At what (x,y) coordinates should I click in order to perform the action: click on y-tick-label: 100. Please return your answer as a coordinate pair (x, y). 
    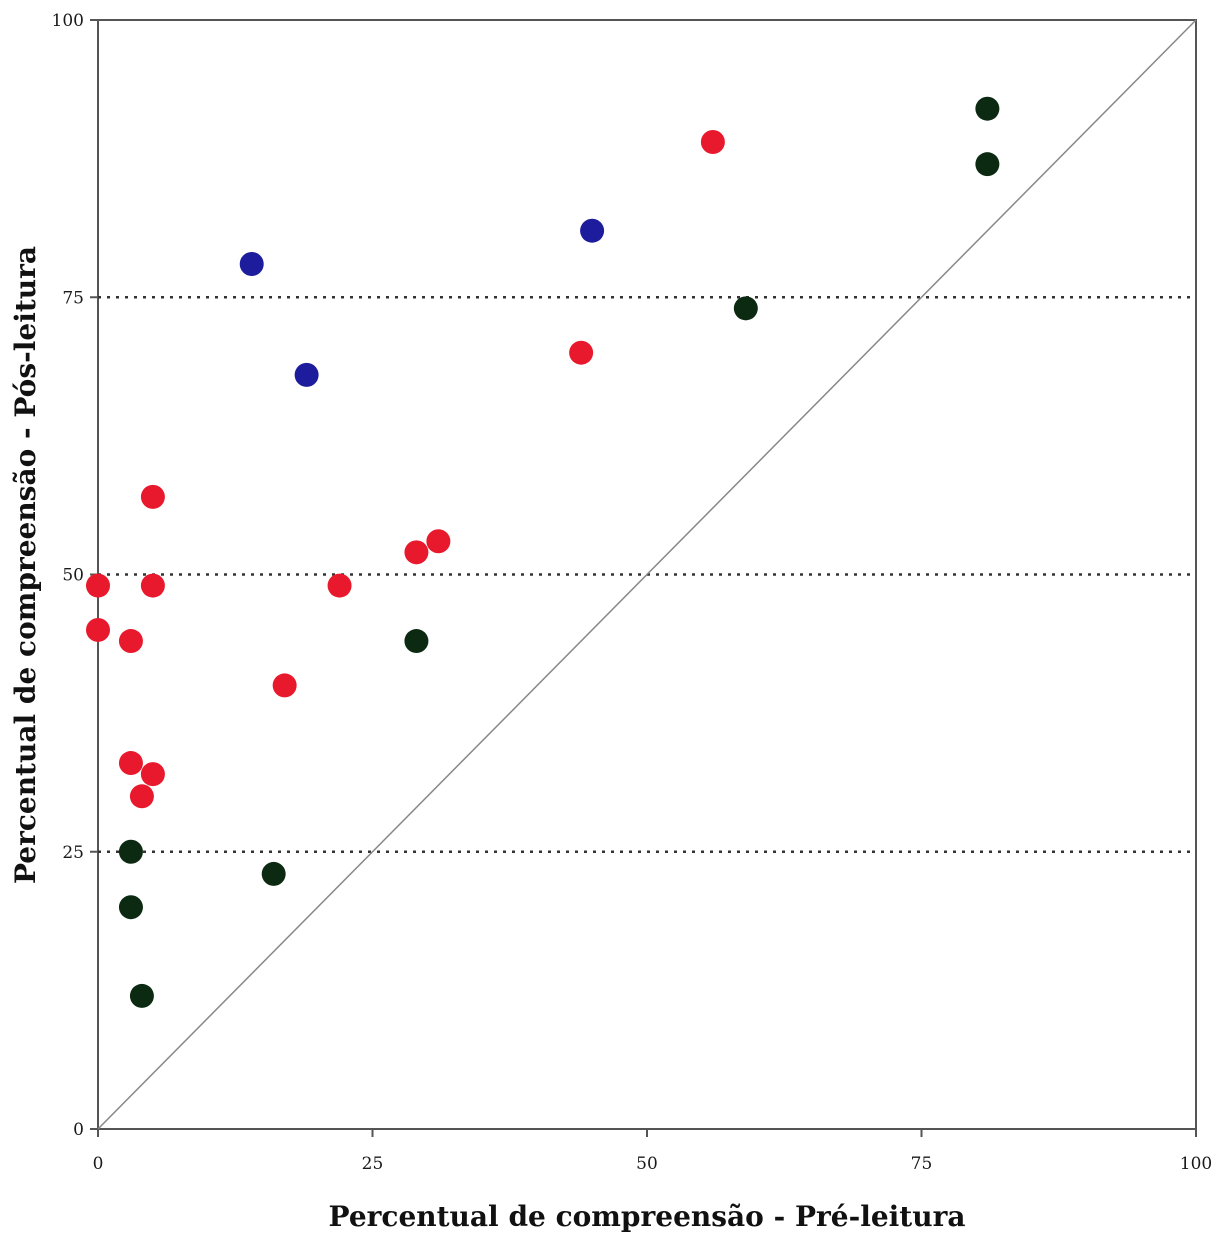
    Looking at the image, I should click on (68, 21).